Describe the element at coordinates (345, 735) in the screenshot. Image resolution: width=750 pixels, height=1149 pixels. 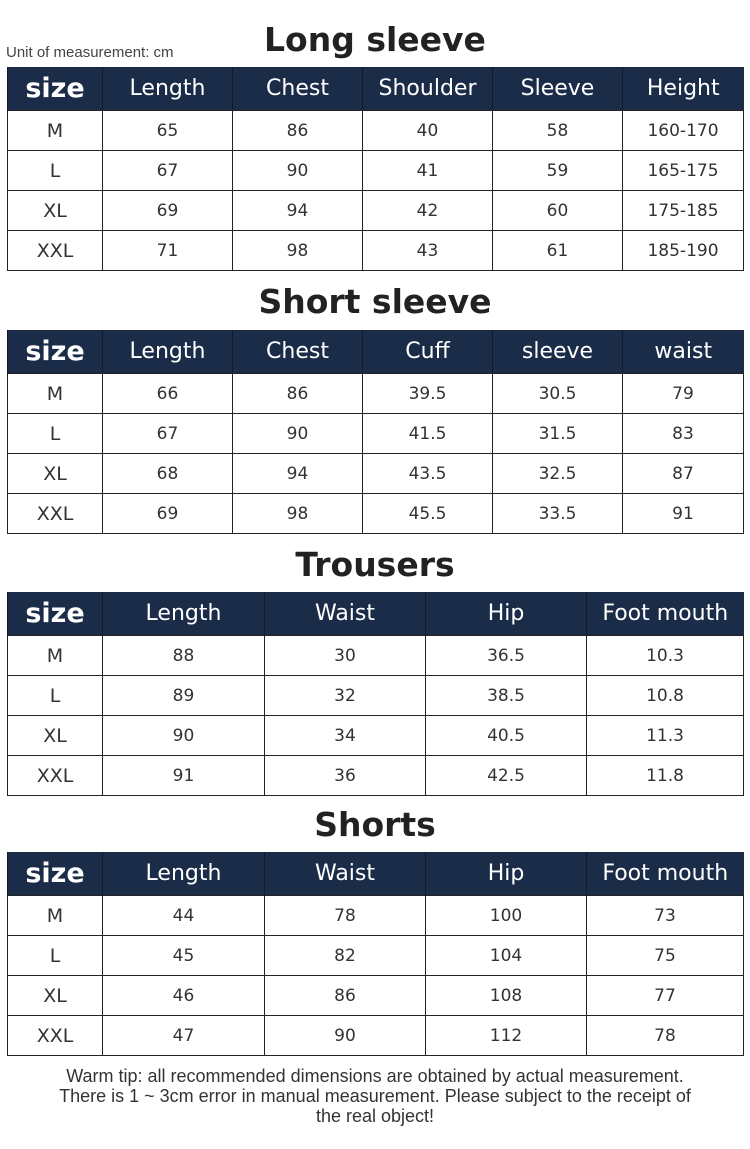
I see `value-cell: 34` at that location.